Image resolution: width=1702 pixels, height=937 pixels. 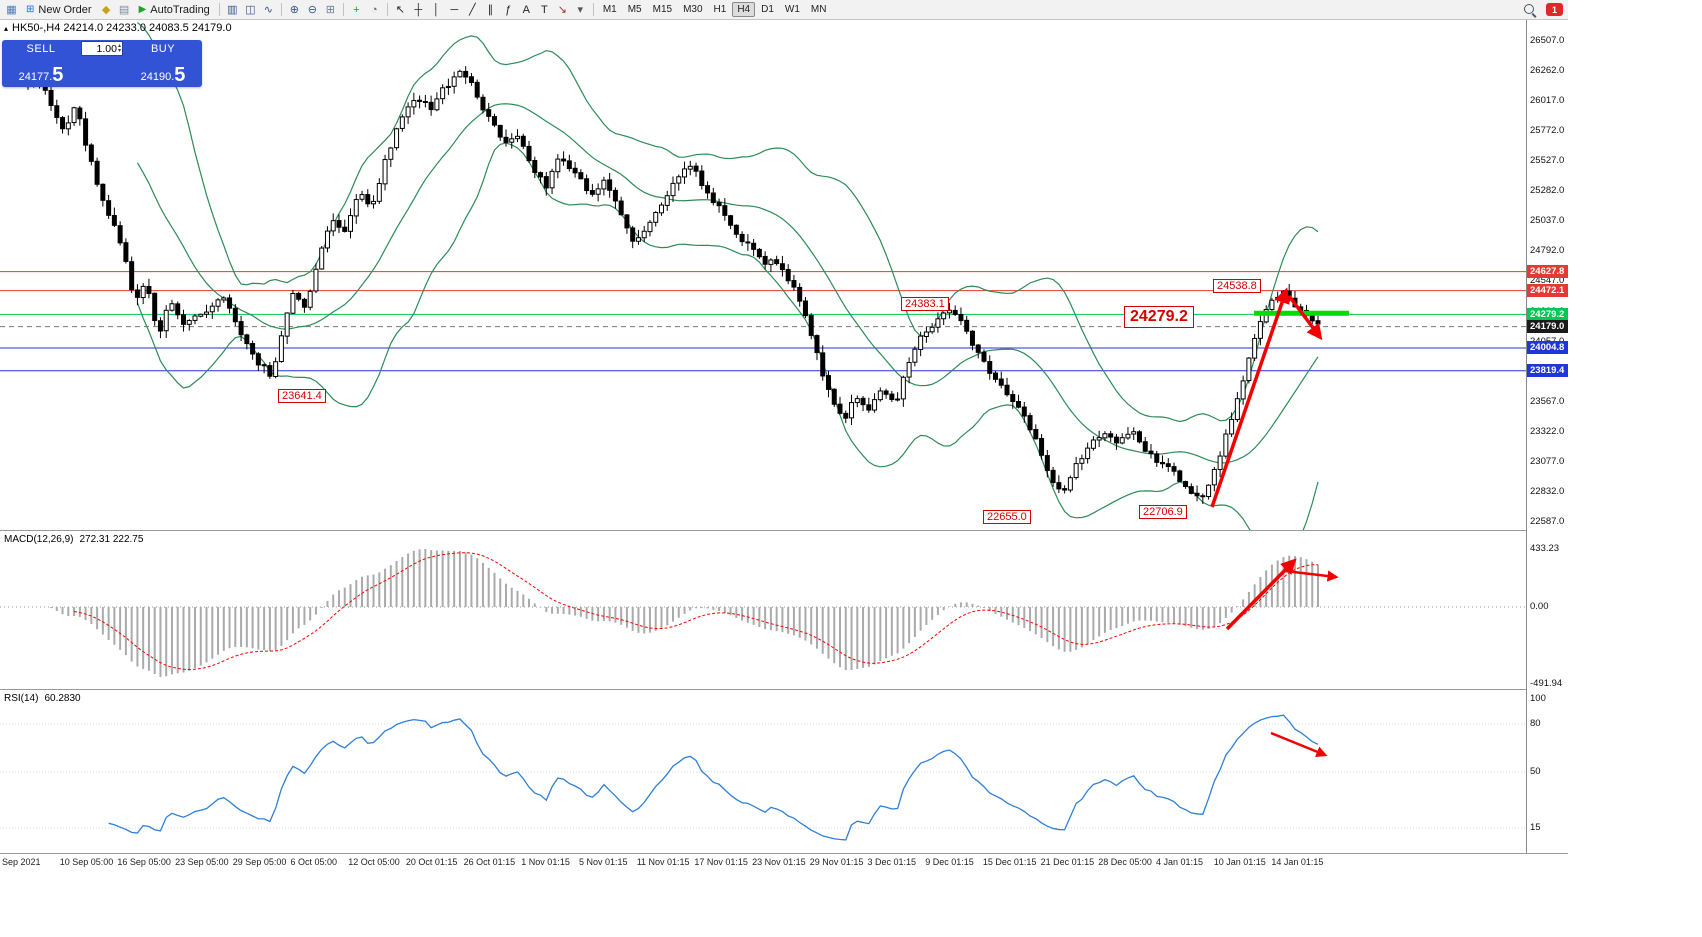 I want to click on macd-axis-label: -491.94, so click(x=1546, y=683).